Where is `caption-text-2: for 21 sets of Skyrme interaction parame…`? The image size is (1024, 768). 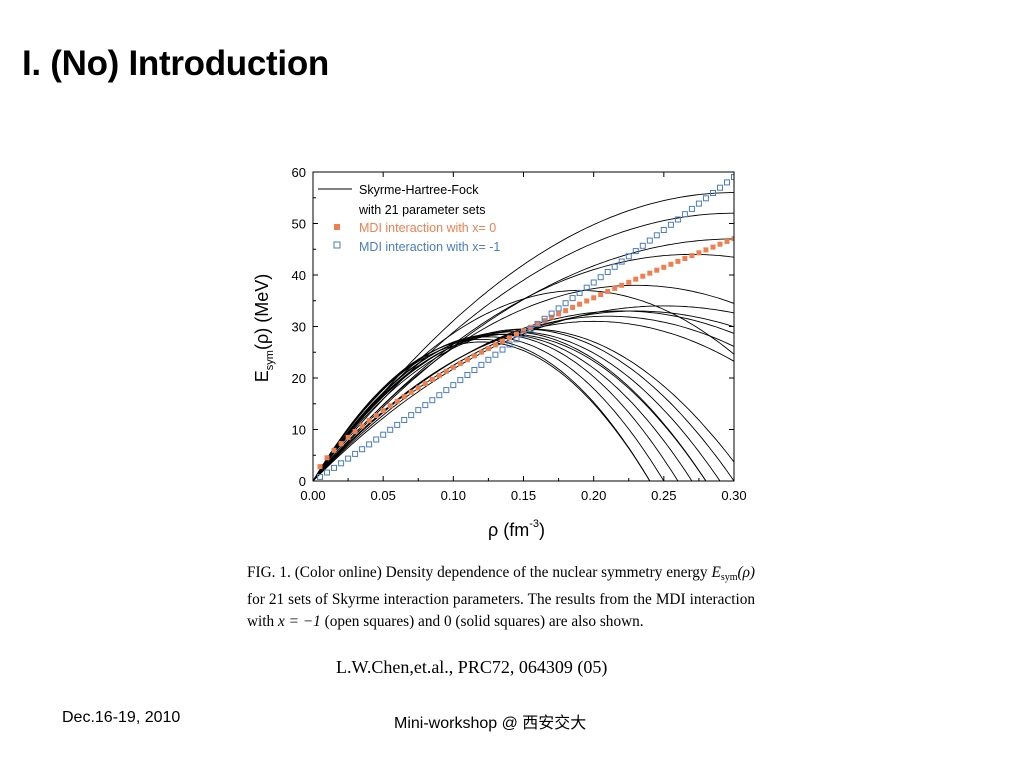
caption-text-2: for 21 sets of Skyrme interaction parame… is located at coordinates (501, 610).